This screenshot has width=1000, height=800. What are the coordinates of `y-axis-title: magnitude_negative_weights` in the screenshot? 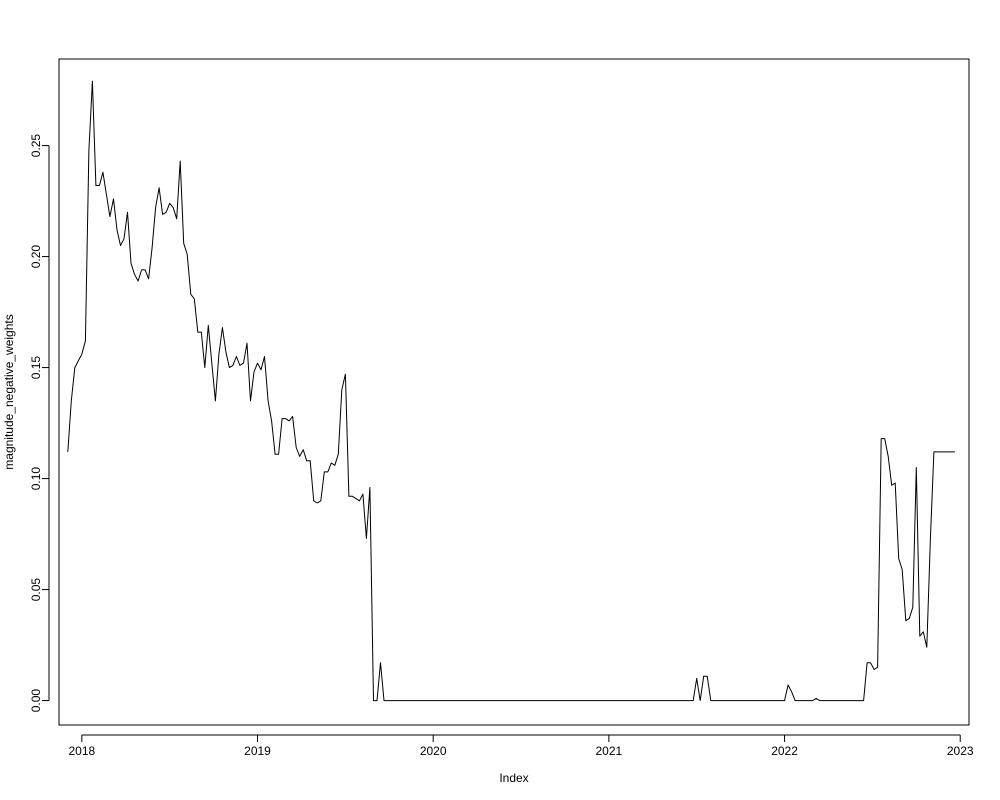 It's located at (9, 391).